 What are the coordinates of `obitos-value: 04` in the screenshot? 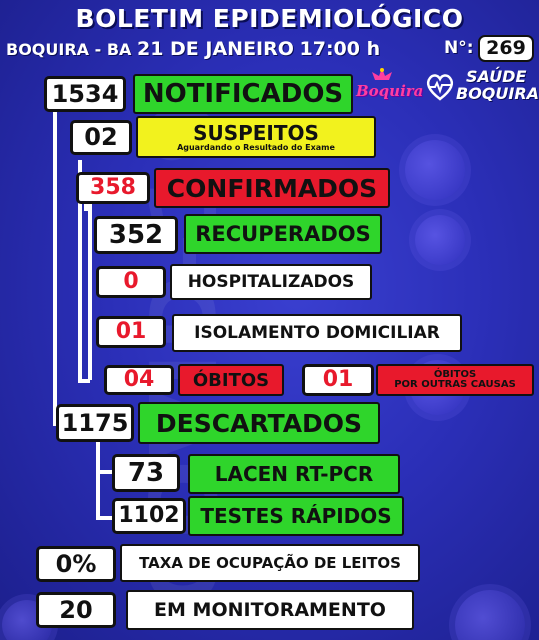 It's located at (139, 380).